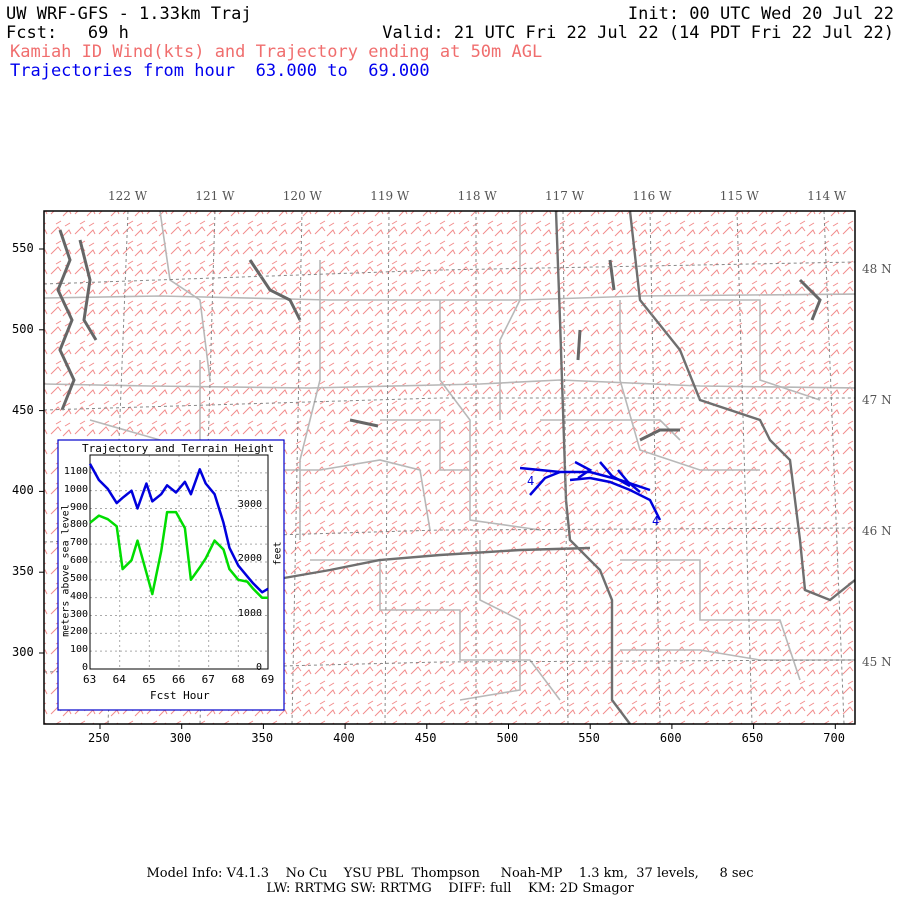 The image size is (900, 900). What do you see at coordinates (258, 667) in the screenshot?
I see `inset-feet-tick-label: 0` at bounding box center [258, 667].